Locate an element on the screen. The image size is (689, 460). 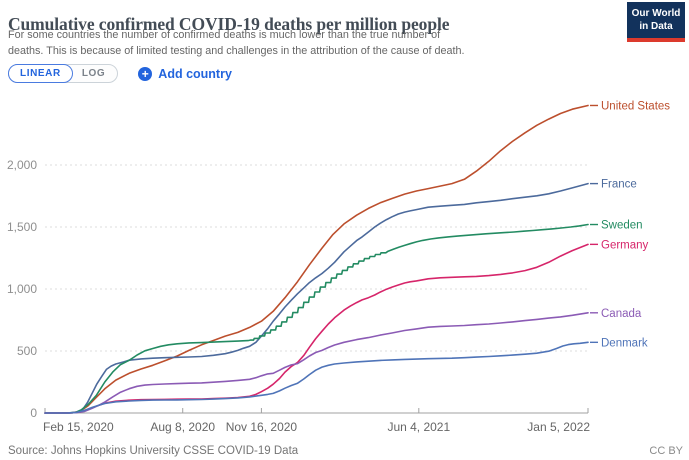
y-tick-label: 500 is located at coordinates (27, 351).